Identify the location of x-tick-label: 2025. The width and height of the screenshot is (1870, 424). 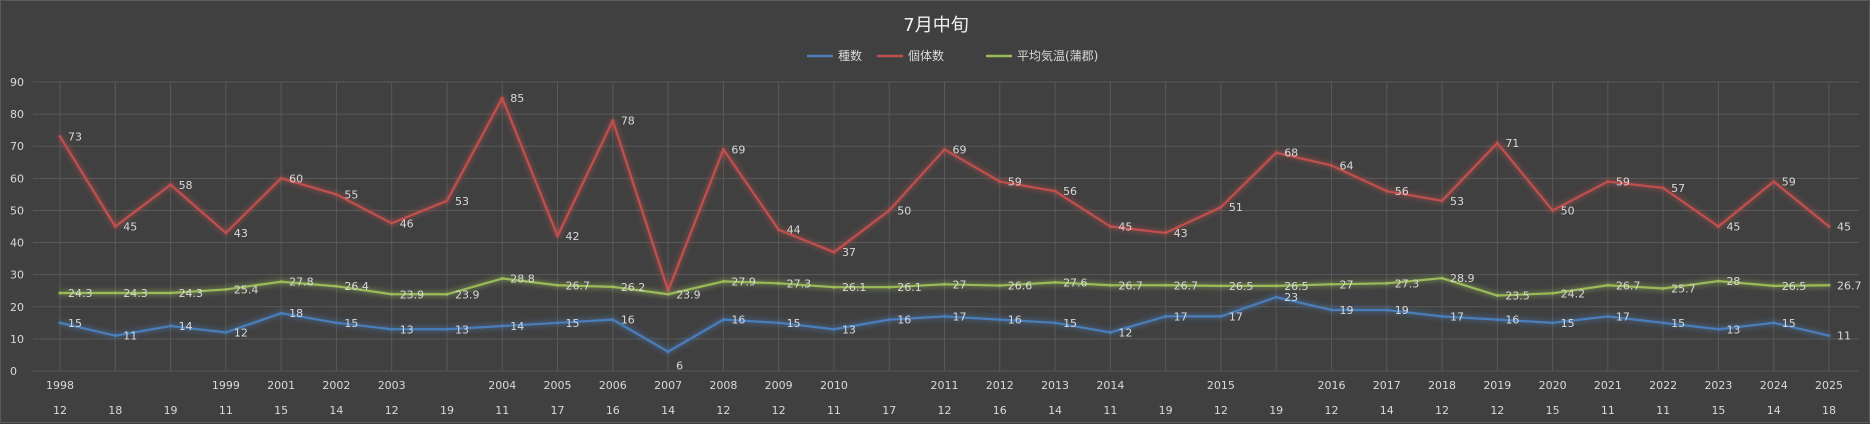
(1829, 385).